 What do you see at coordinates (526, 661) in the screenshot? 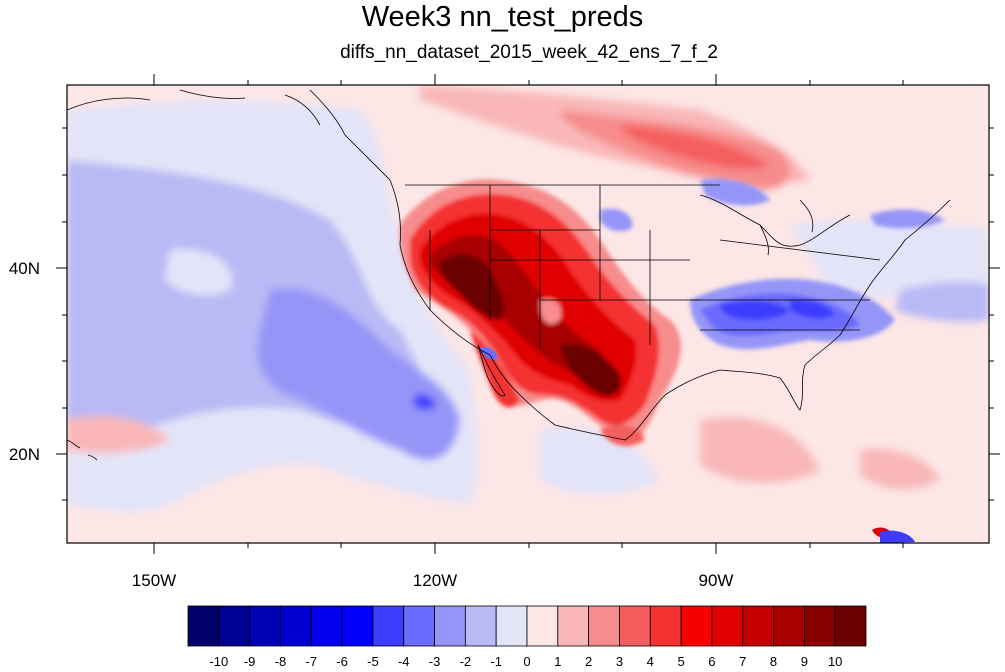
I see `colorbar-label: 0` at bounding box center [526, 661].